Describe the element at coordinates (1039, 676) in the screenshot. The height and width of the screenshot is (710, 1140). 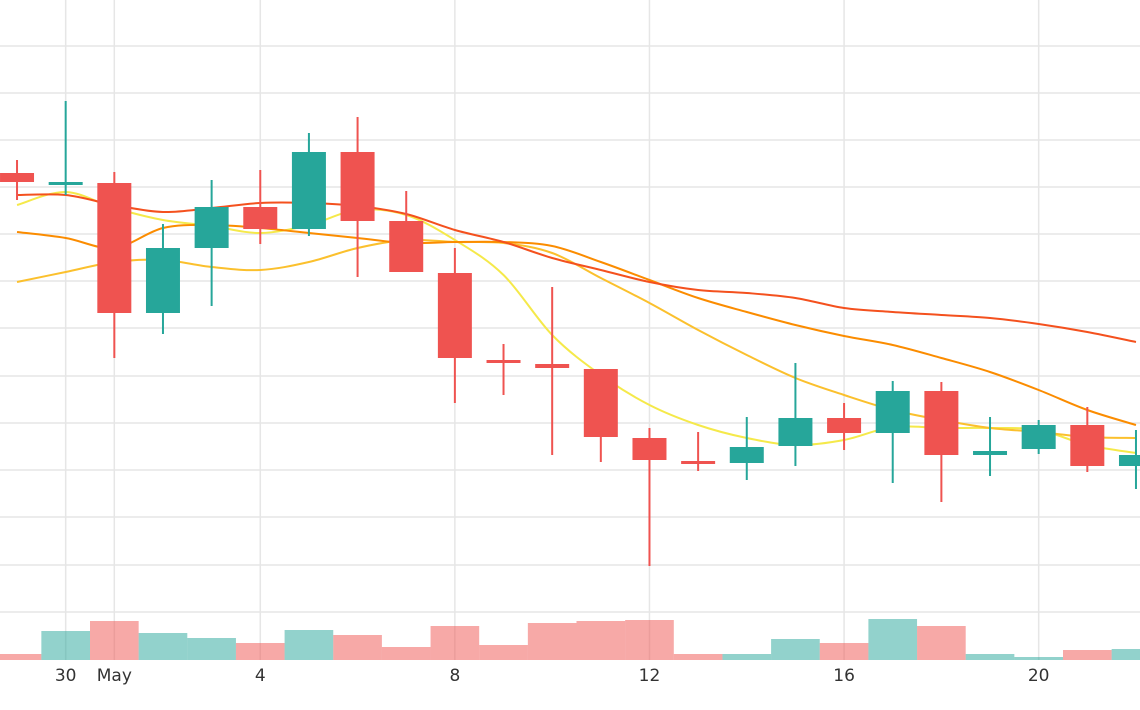
I see `x-tick-label: 20` at that location.